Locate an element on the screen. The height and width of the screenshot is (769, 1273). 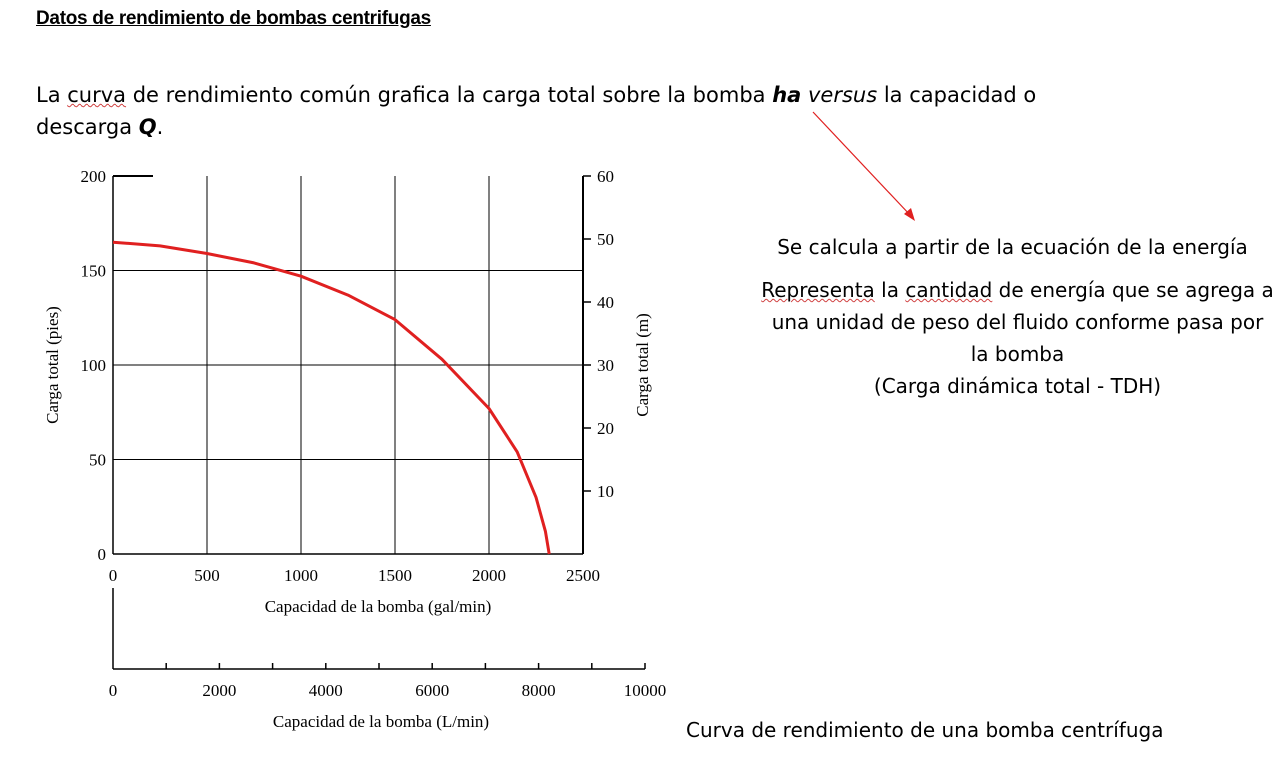
y2-tick-label: 20 is located at coordinates (605, 428).